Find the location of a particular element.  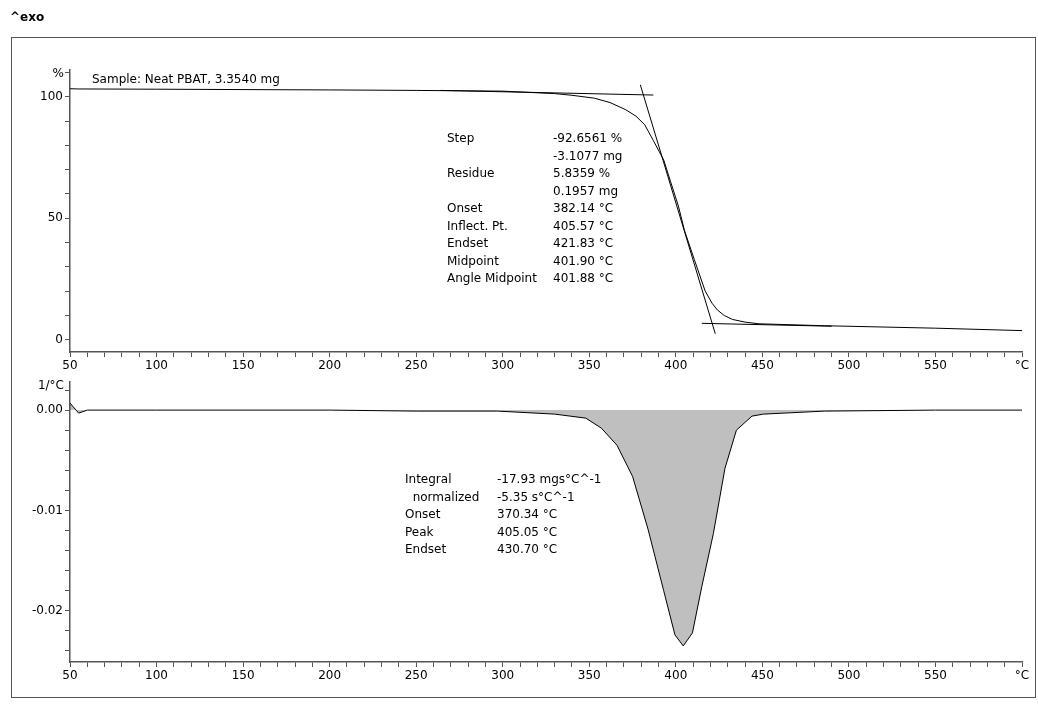

text: Onset 370.34 °C is located at coordinates (481, 514).